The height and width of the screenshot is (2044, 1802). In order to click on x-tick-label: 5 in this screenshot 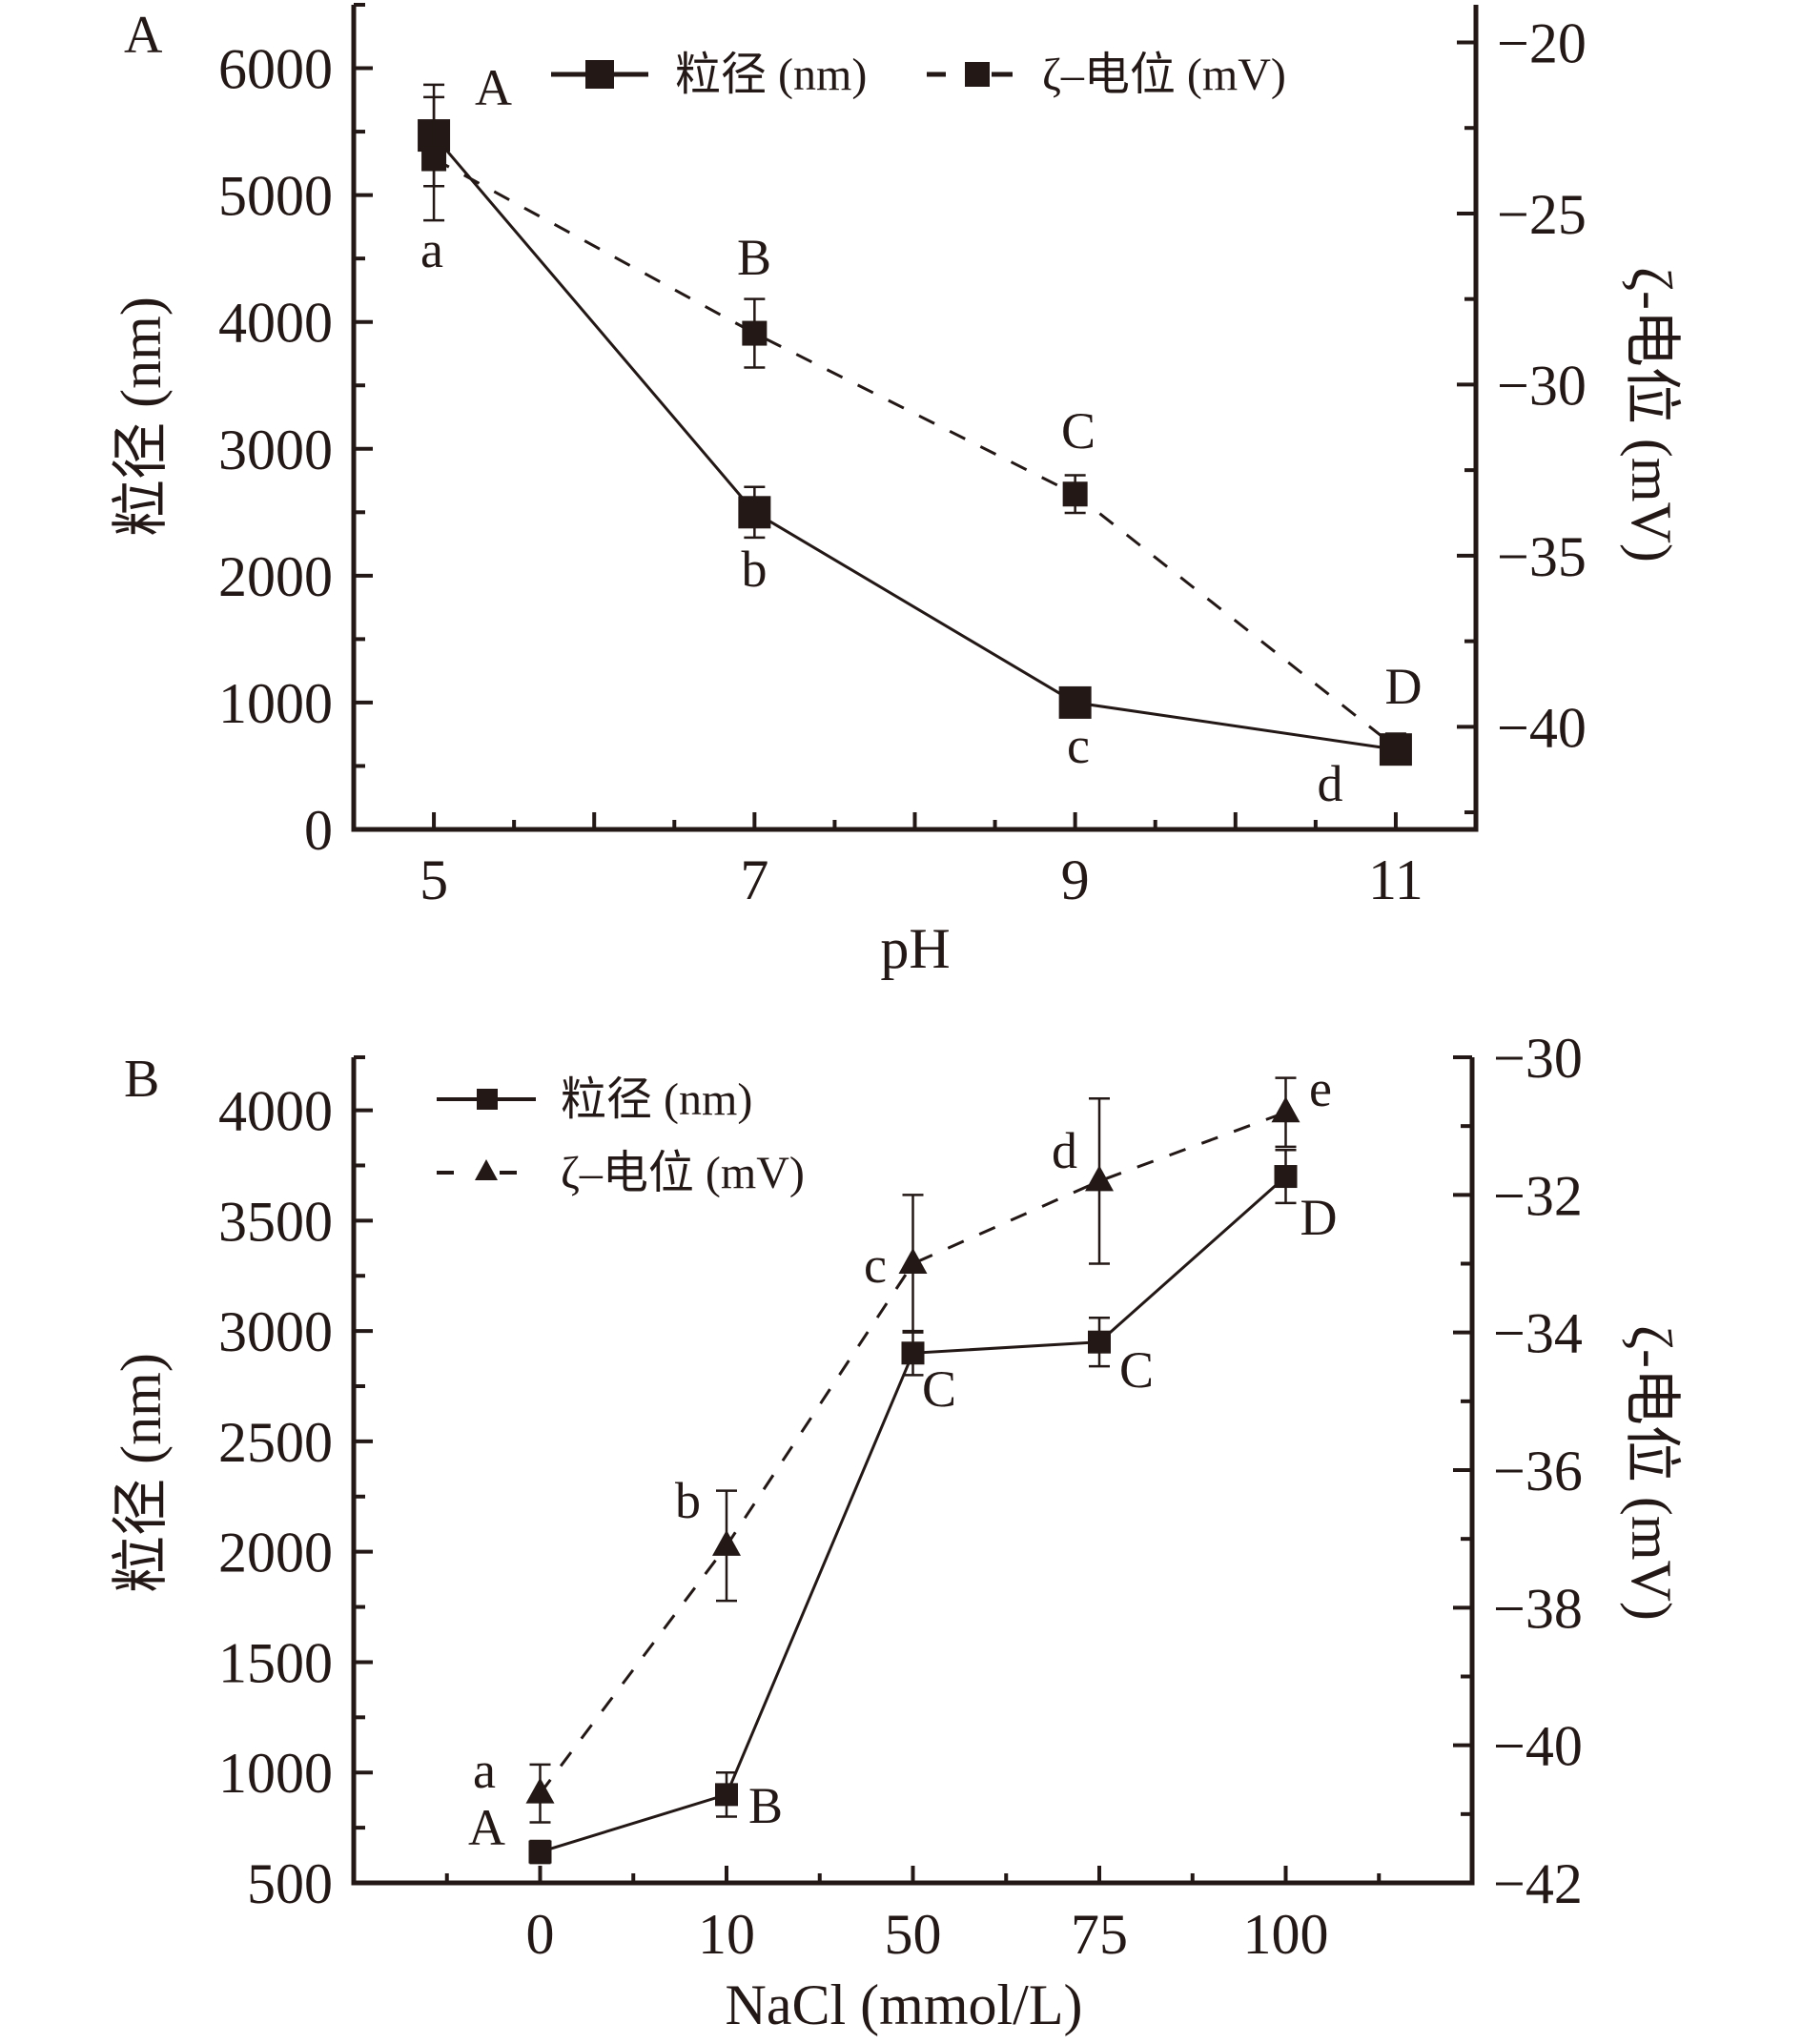, I will do `click(434, 879)`.